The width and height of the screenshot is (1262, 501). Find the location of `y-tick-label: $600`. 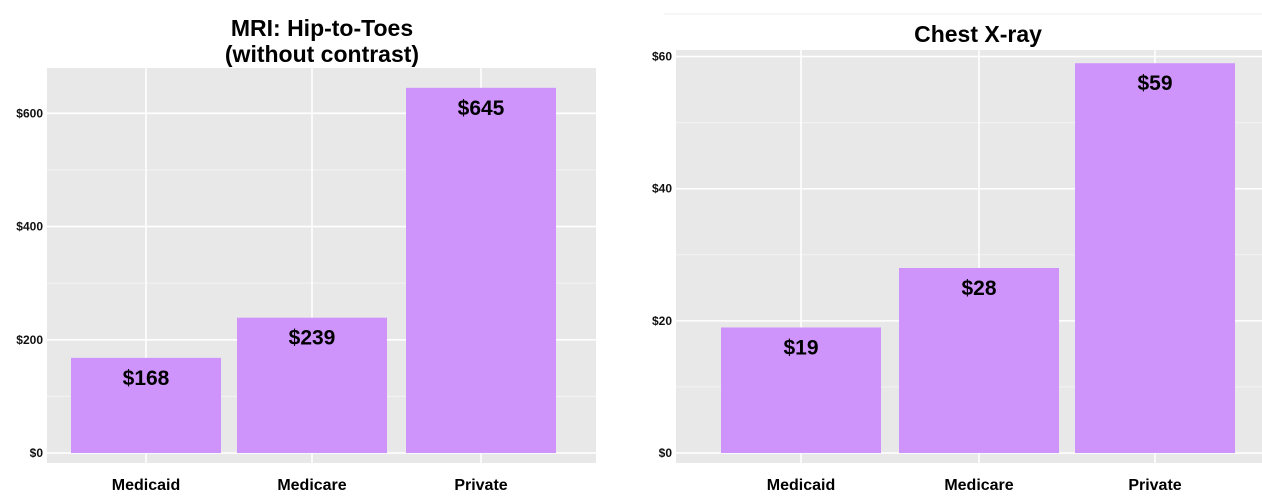

y-tick-label: $600 is located at coordinates (29, 113).